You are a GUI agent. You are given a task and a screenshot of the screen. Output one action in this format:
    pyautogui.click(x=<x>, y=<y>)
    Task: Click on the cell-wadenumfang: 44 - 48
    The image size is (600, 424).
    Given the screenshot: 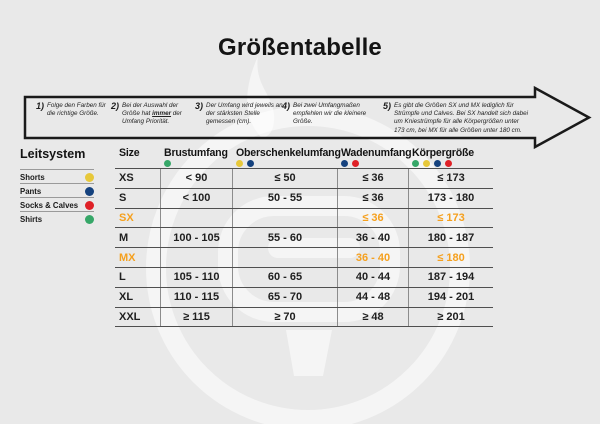 What is the action you would take?
    pyautogui.click(x=372, y=297)
    